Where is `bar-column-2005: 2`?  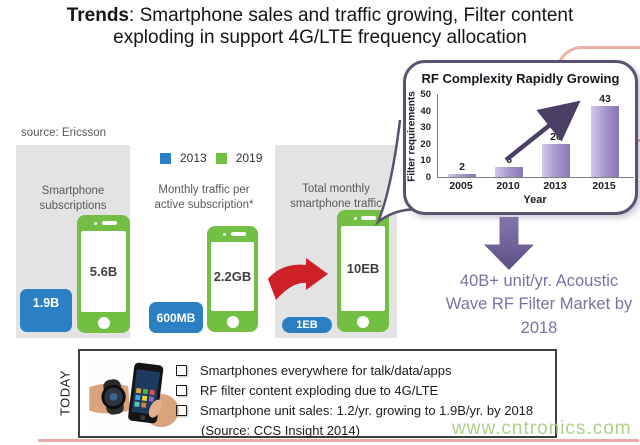 bar-column-2005: 2 is located at coordinates (462, 169).